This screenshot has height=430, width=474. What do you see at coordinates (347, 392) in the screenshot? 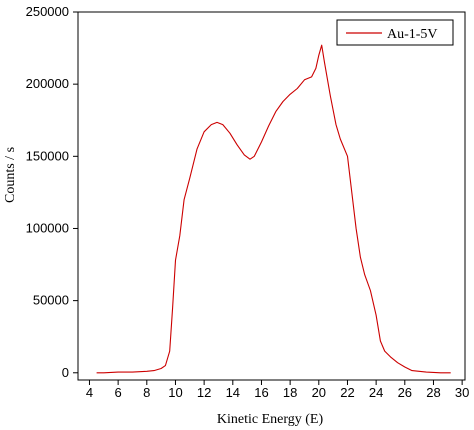
I see `x-tick-label: 22` at bounding box center [347, 392].